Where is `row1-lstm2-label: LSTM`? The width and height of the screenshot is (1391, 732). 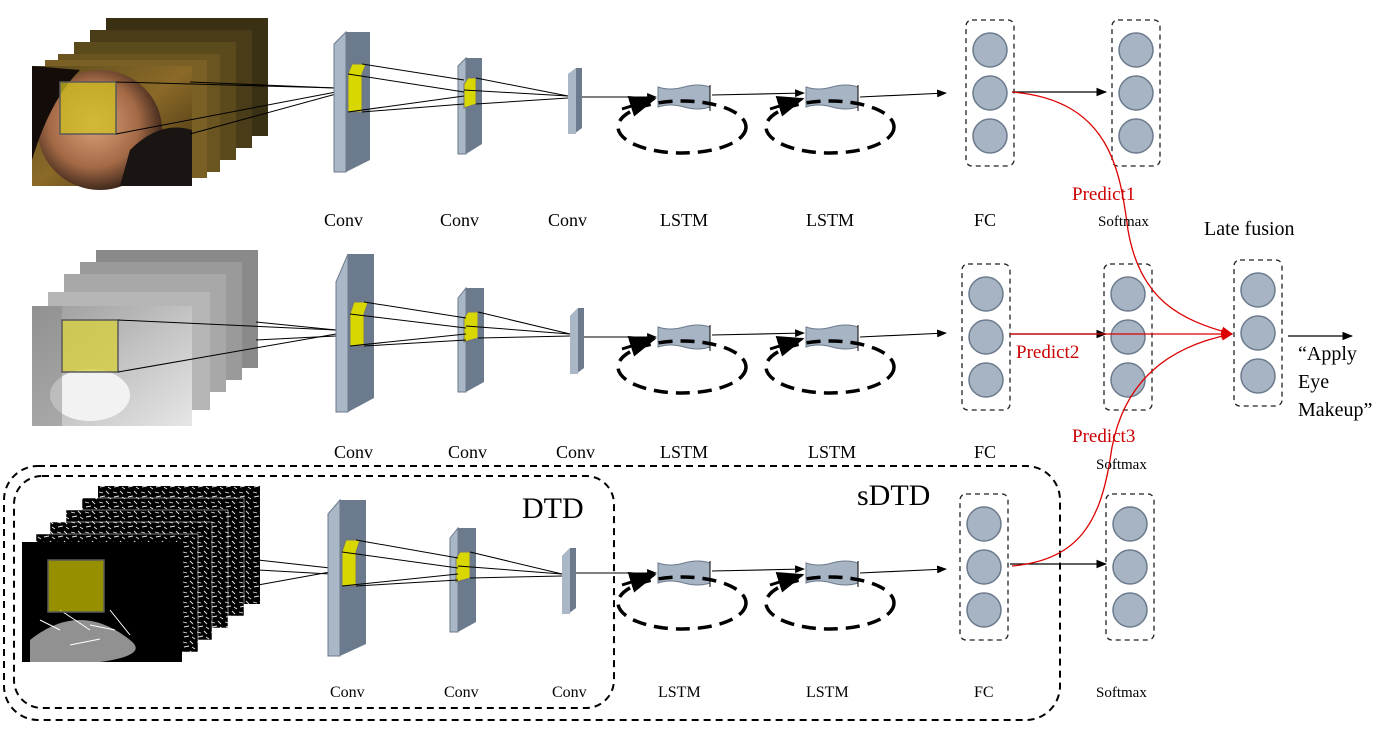
row1-lstm2-label: LSTM is located at coordinates (830, 220).